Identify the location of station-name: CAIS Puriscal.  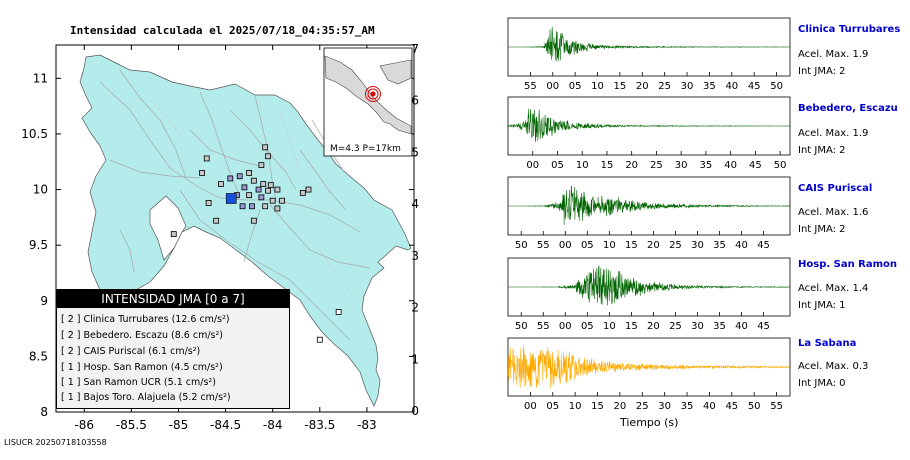
(835, 188).